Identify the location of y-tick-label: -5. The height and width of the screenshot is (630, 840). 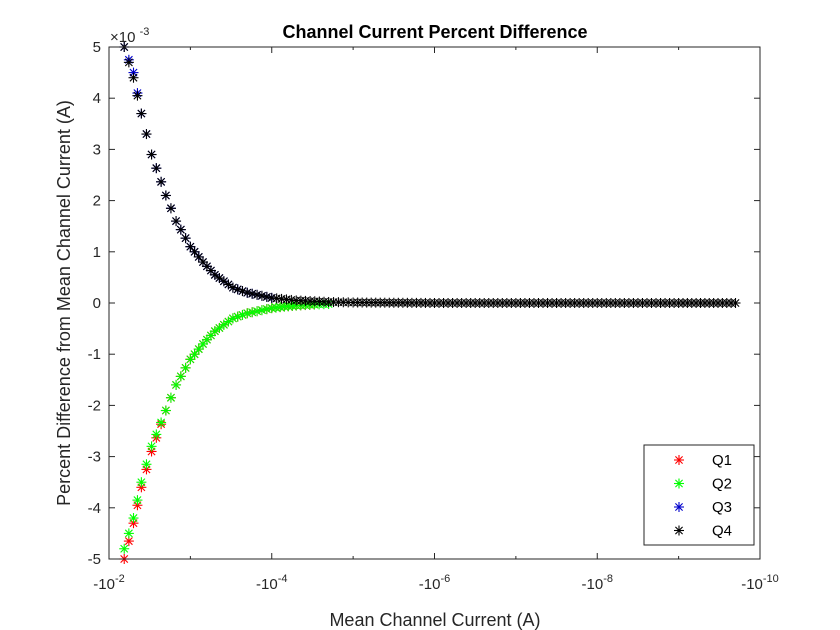
(94, 559).